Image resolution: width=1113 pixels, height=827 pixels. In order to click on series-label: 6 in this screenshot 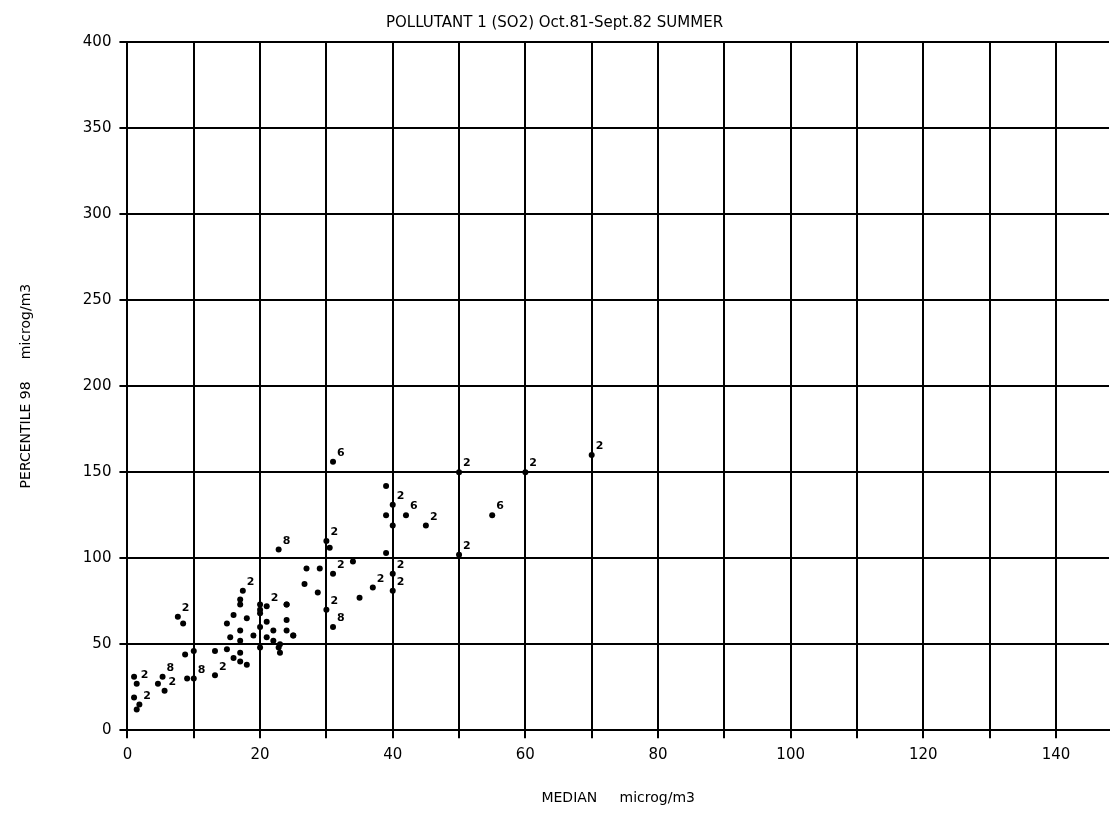, I will do `click(413, 506)`.